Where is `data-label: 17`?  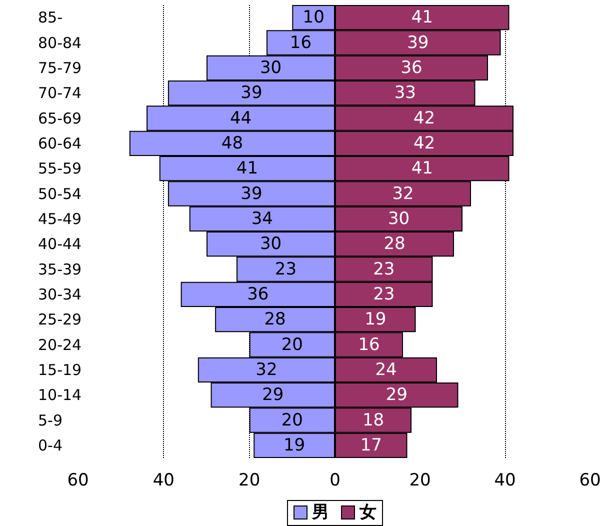
data-label: 17 is located at coordinates (371, 445).